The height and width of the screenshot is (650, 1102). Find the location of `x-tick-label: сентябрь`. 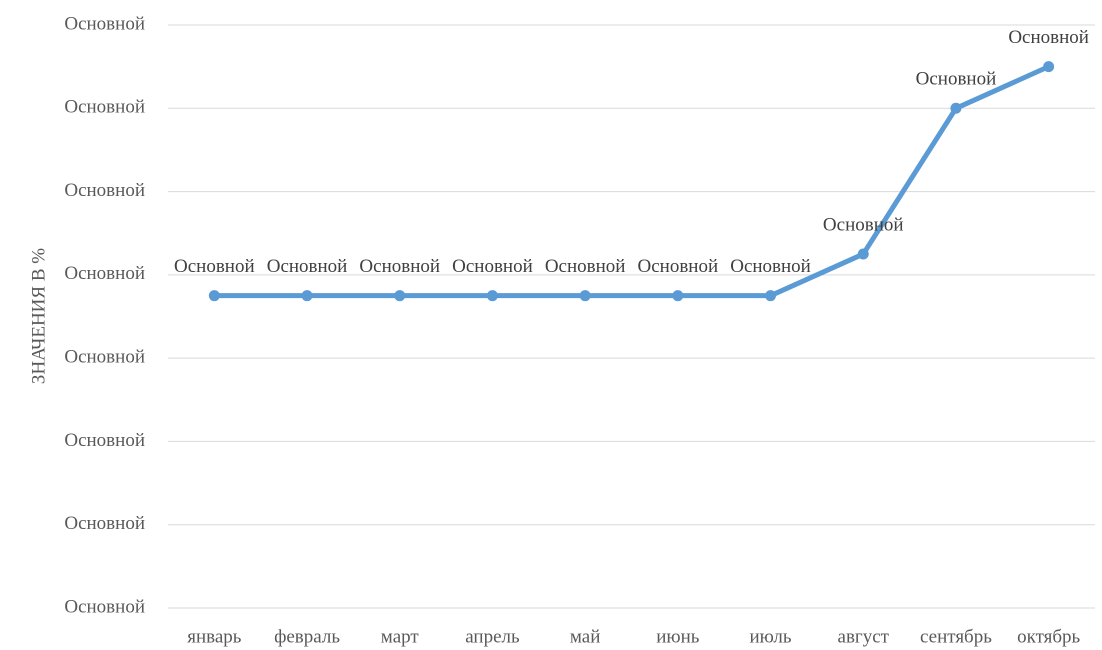

x-tick-label: сентябрь is located at coordinates (956, 636).